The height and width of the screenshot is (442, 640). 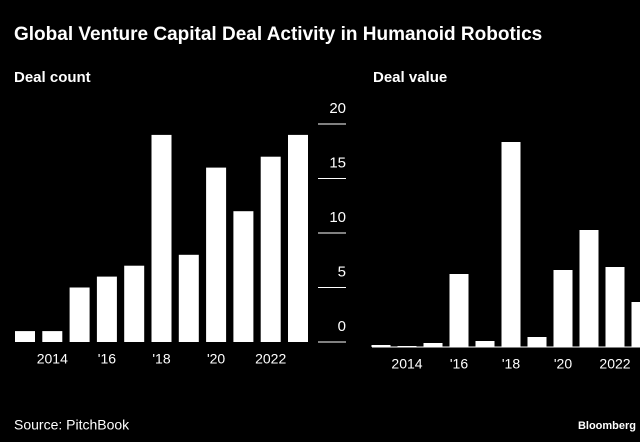 I want to click on y-tick-label: 5, so click(x=342, y=271).